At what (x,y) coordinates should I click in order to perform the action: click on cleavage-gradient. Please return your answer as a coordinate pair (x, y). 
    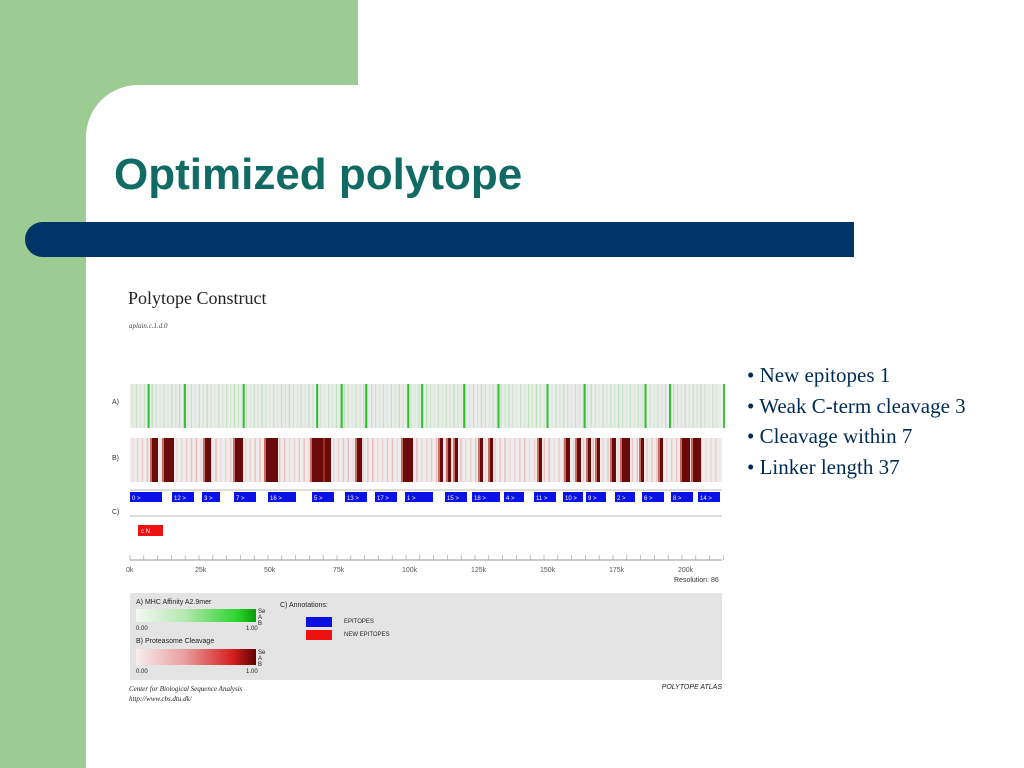
    Looking at the image, I should click on (196, 657).